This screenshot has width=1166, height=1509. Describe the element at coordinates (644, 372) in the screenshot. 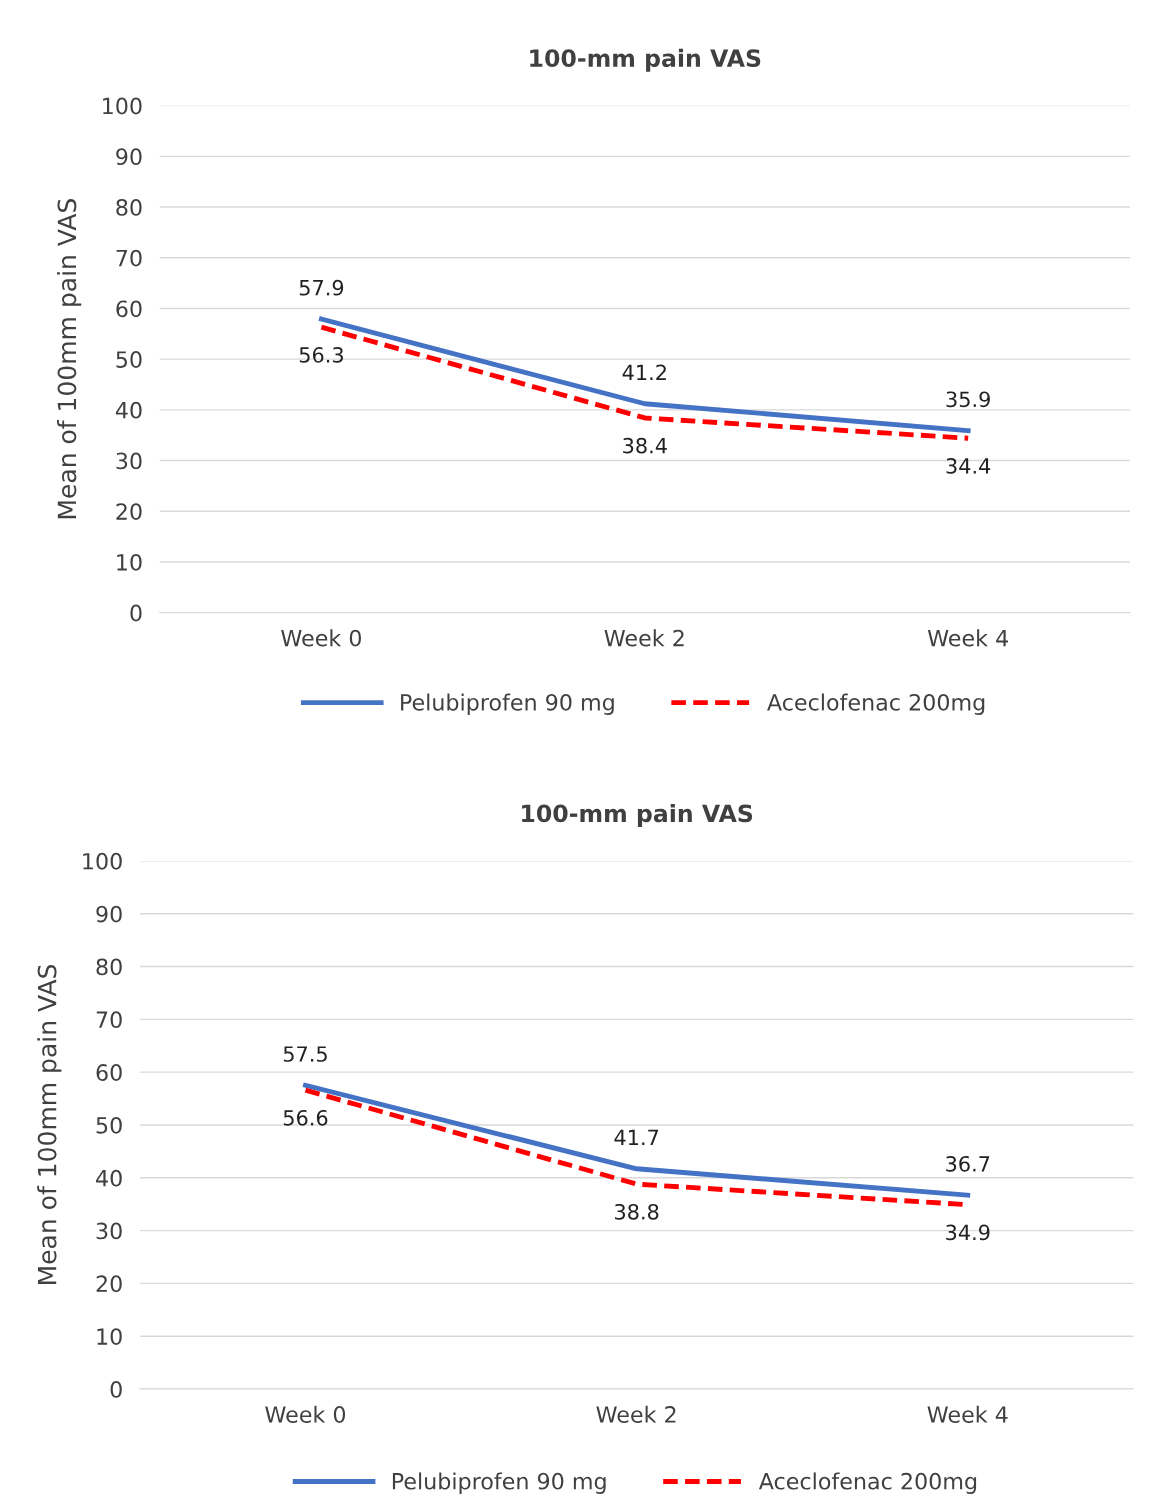

I see `data-label: 41.2` at that location.